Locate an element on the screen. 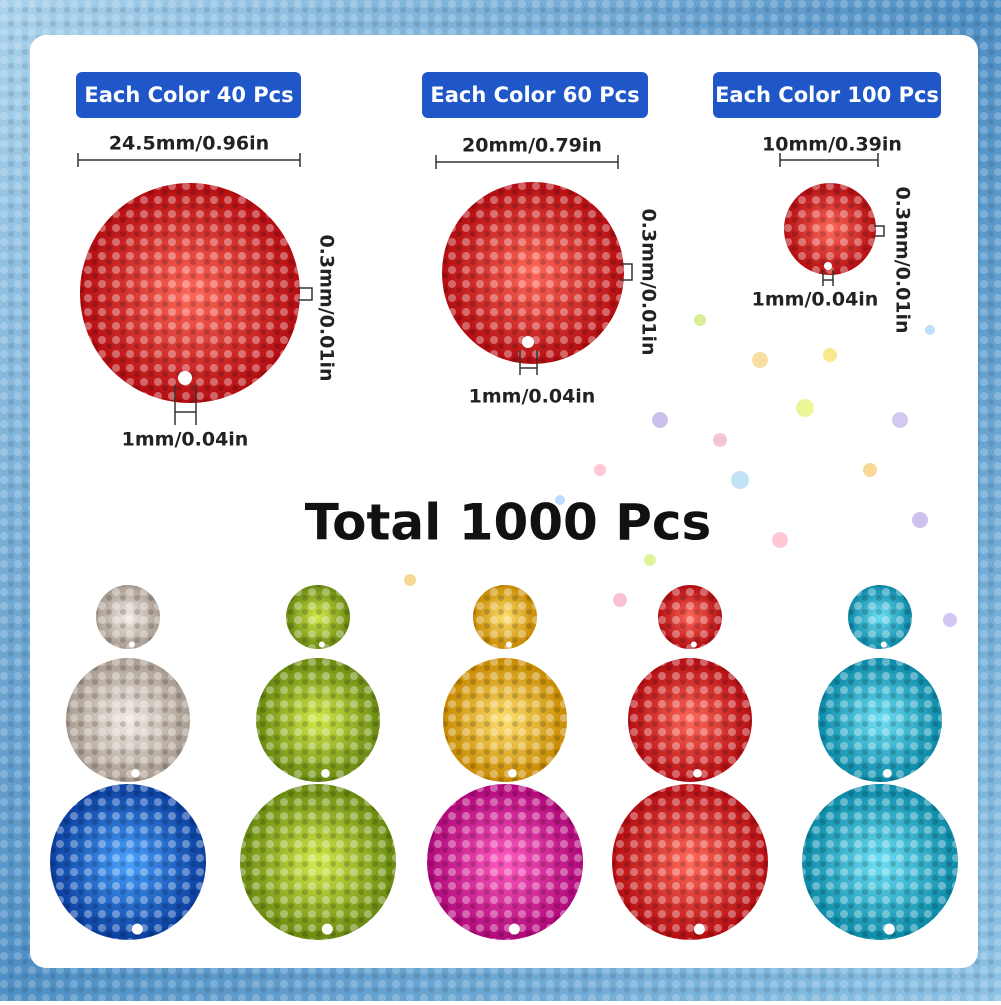  diameter: 10mm/0.39in is located at coordinates (832, 145).